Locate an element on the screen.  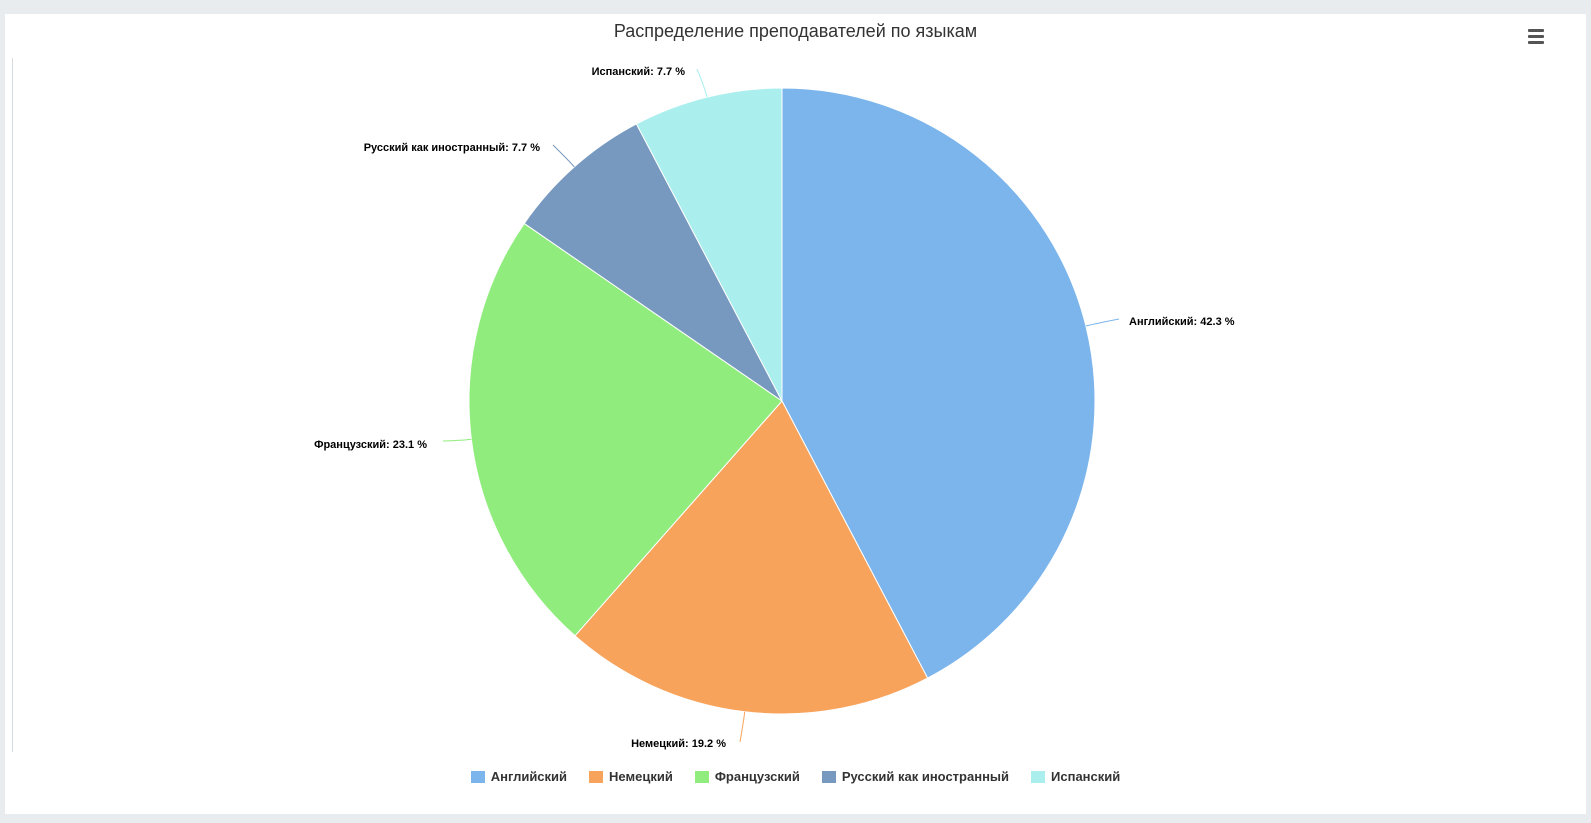
data-label-slice-4: Испанский: 7.7 % is located at coordinates (639, 72).